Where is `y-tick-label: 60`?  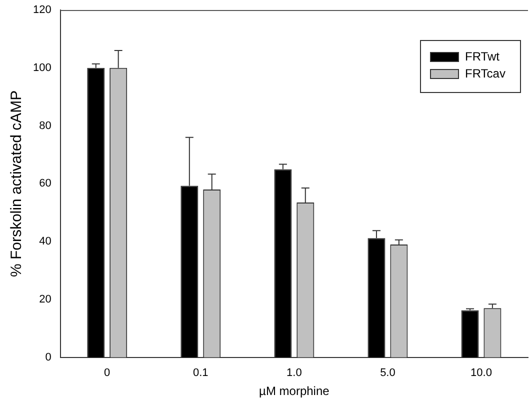
y-tick-label: 60 is located at coordinates (45, 184).